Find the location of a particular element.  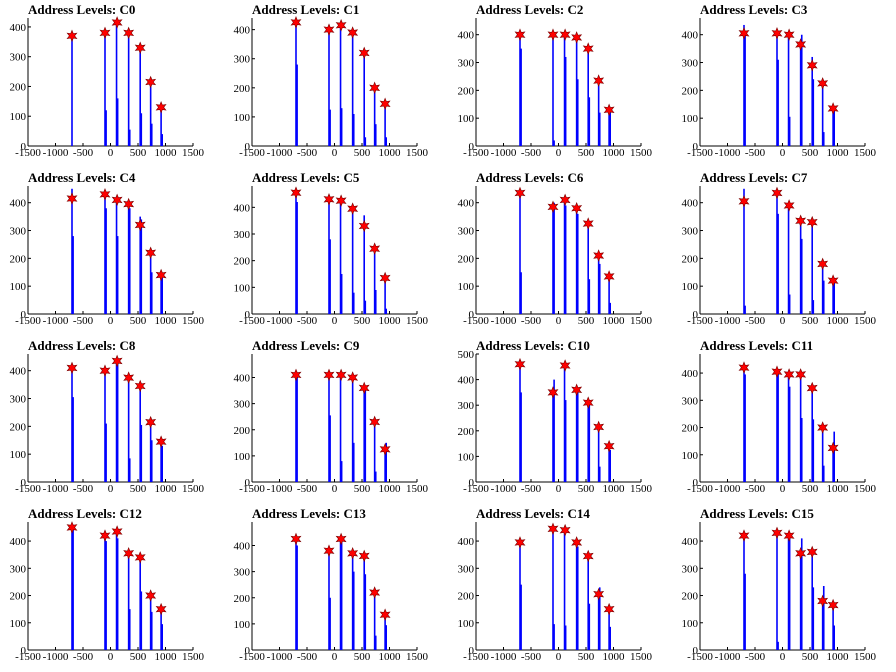

chart-title: Address Levels: C8 is located at coordinates (82, 345).